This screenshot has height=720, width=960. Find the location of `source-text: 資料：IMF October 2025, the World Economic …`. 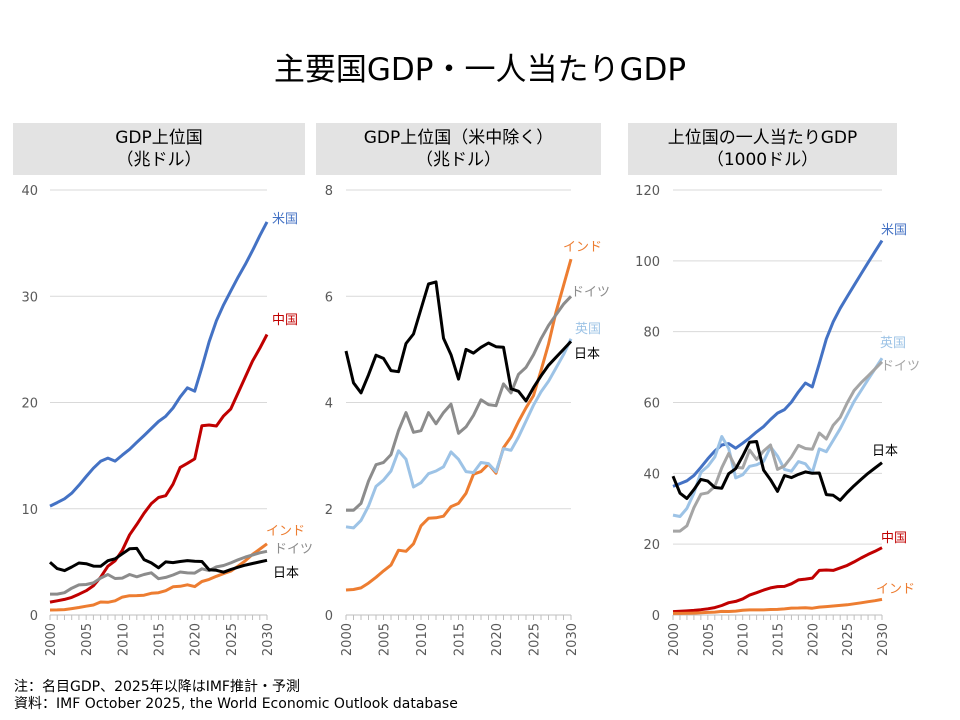

source-text: 資料：IMF October 2025, the World Economic … is located at coordinates (236, 704).